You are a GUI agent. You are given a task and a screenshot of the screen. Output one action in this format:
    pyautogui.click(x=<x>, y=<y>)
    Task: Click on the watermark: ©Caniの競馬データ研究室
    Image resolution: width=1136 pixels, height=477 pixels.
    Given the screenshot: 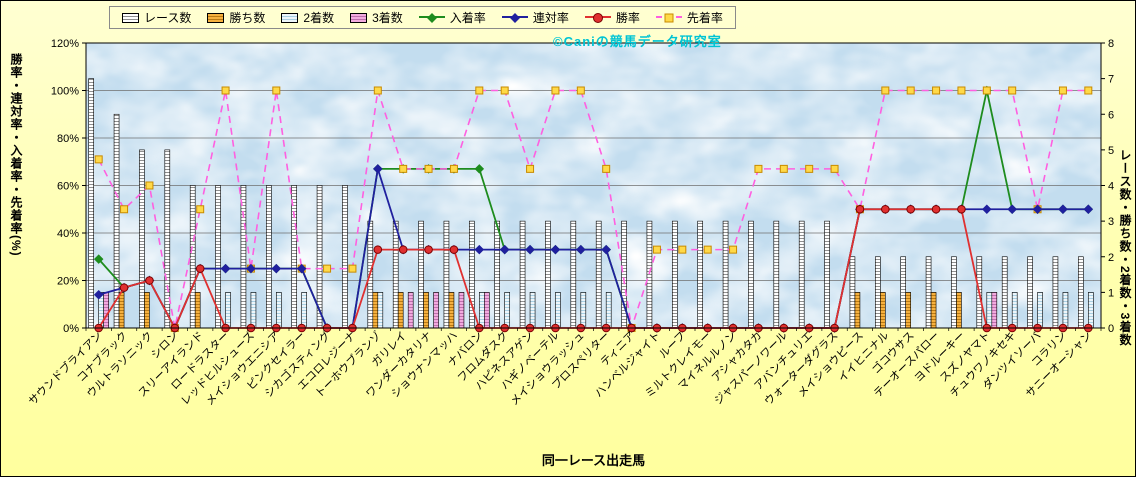 What is the action you would take?
    pyautogui.click(x=637, y=41)
    